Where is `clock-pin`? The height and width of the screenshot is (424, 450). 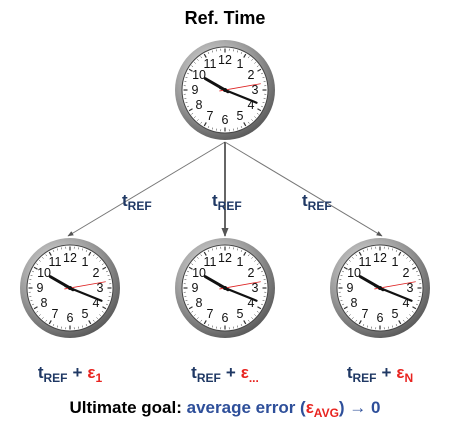
clock-pin is located at coordinates (225, 90).